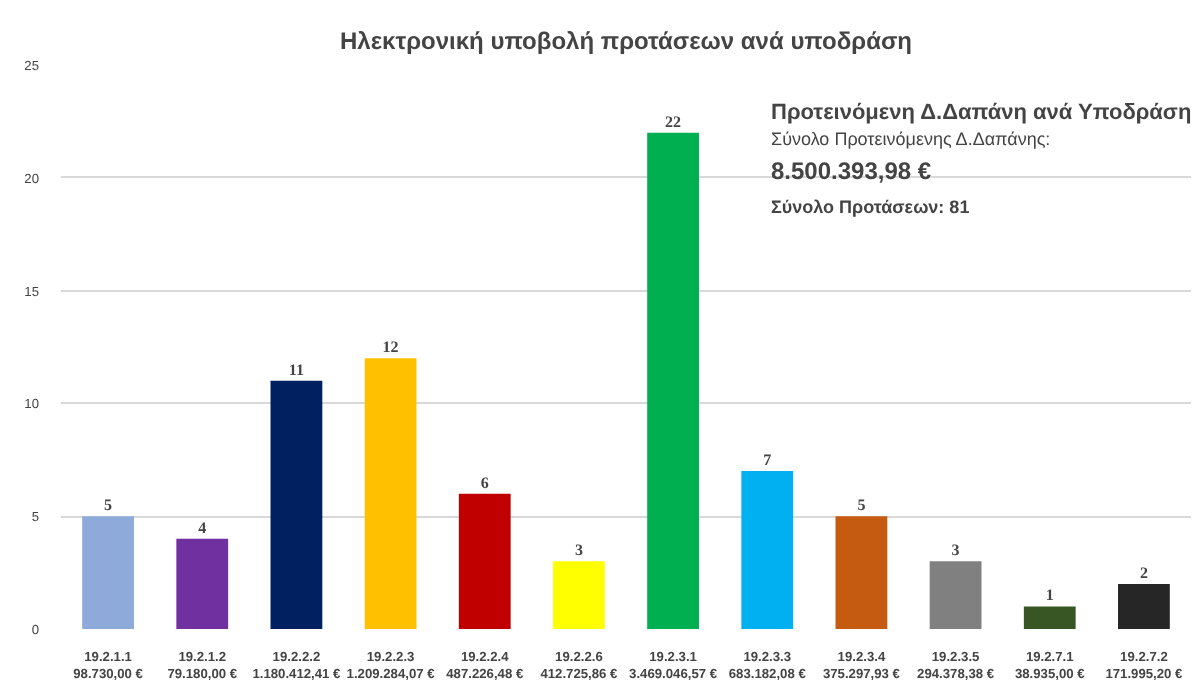  Describe the element at coordinates (390, 347) in the screenshot. I see `data-label: 12` at that location.